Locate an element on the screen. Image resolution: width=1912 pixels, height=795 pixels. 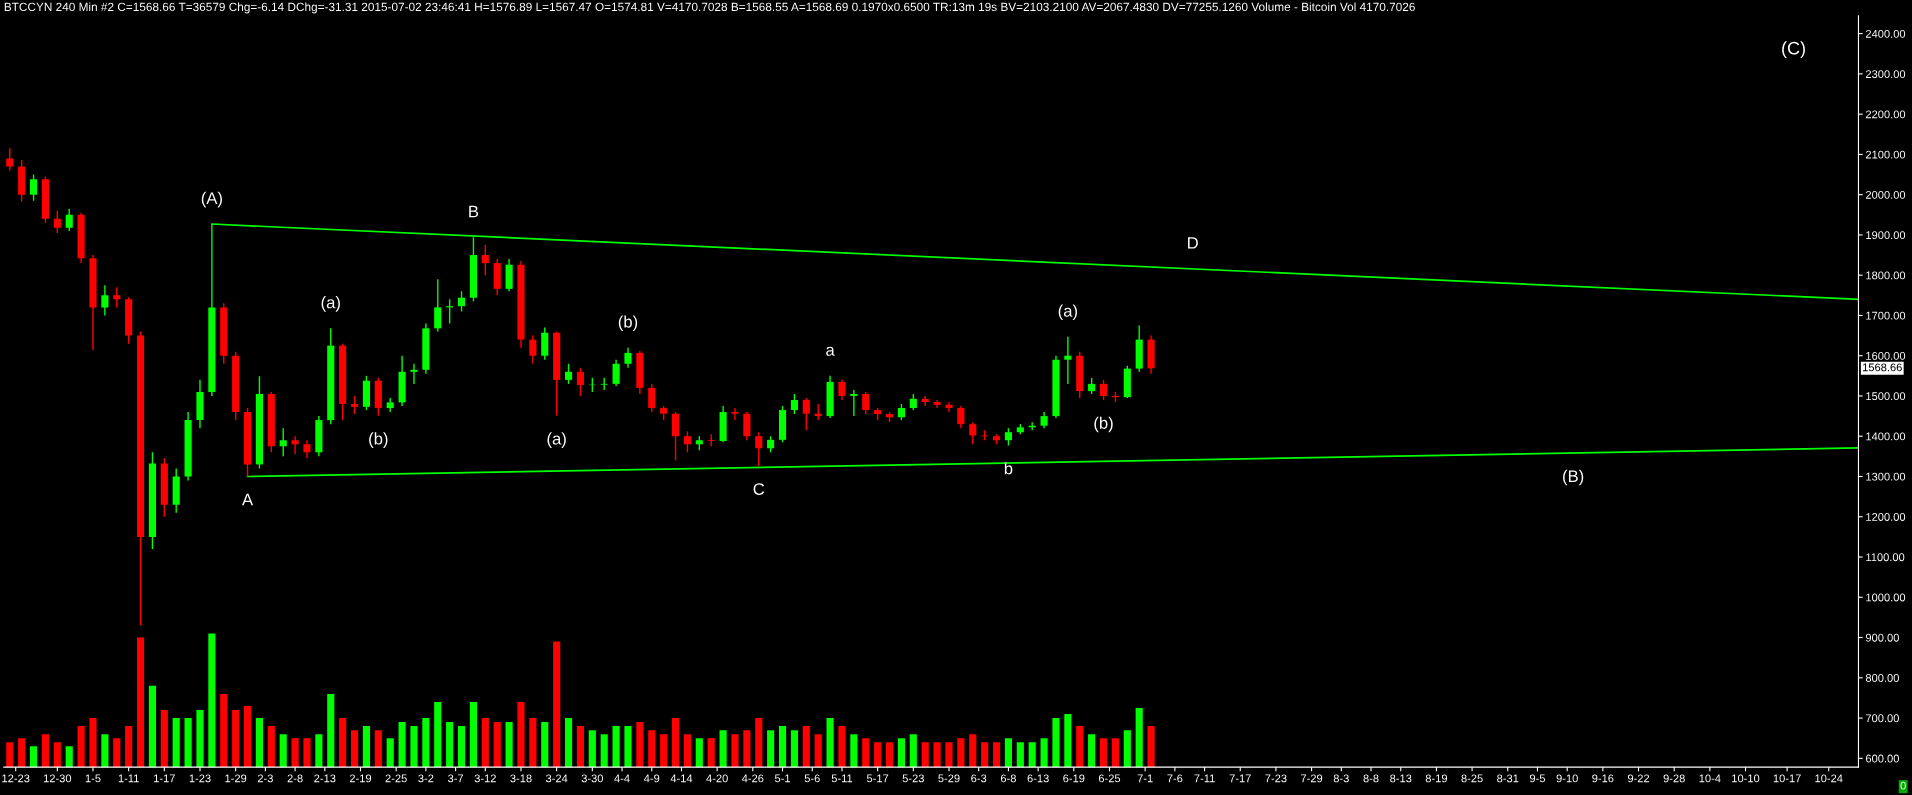
x-tick-label: 9-16 is located at coordinates (1603, 778).